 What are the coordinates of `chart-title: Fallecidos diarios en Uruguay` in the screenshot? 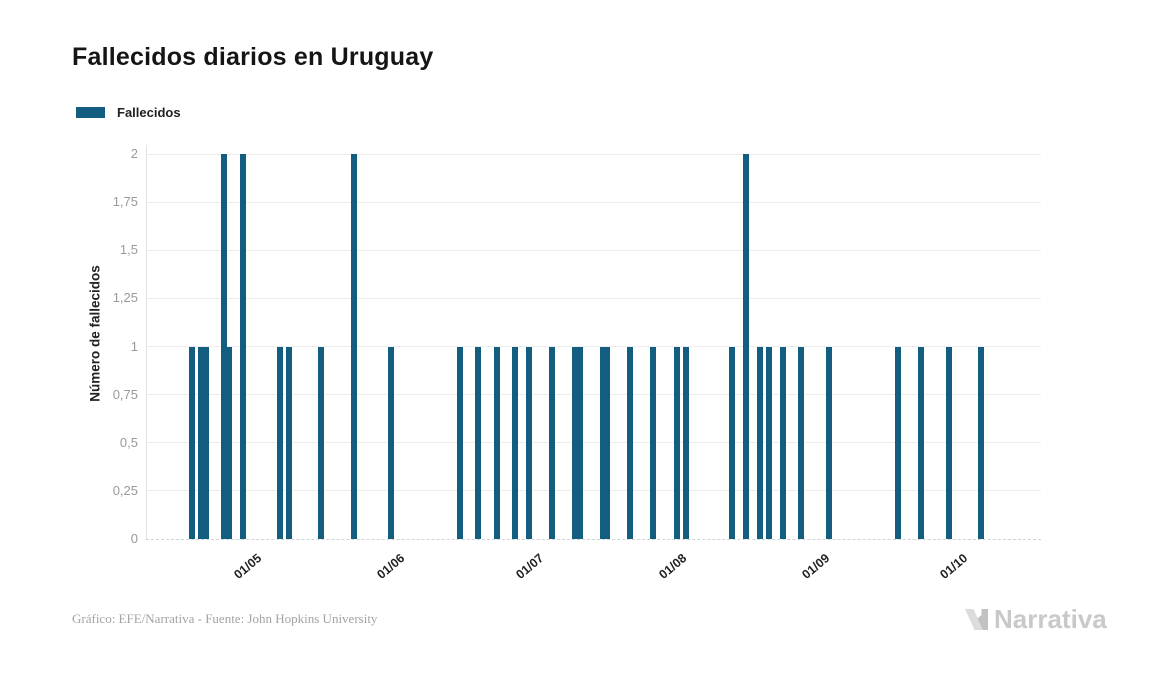 It's located at (253, 57).